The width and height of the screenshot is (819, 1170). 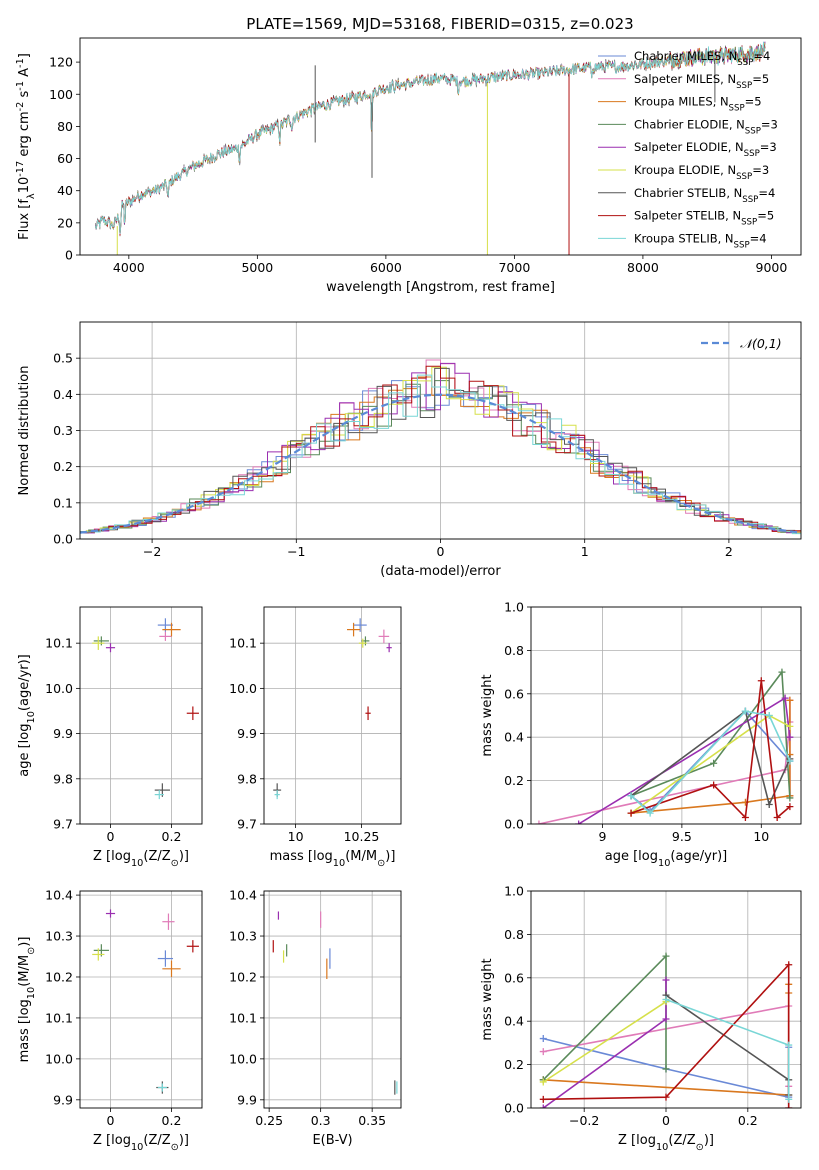 What do you see at coordinates (63, 778) in the screenshot?
I see `y-tick-label: 9.8` at bounding box center [63, 778].